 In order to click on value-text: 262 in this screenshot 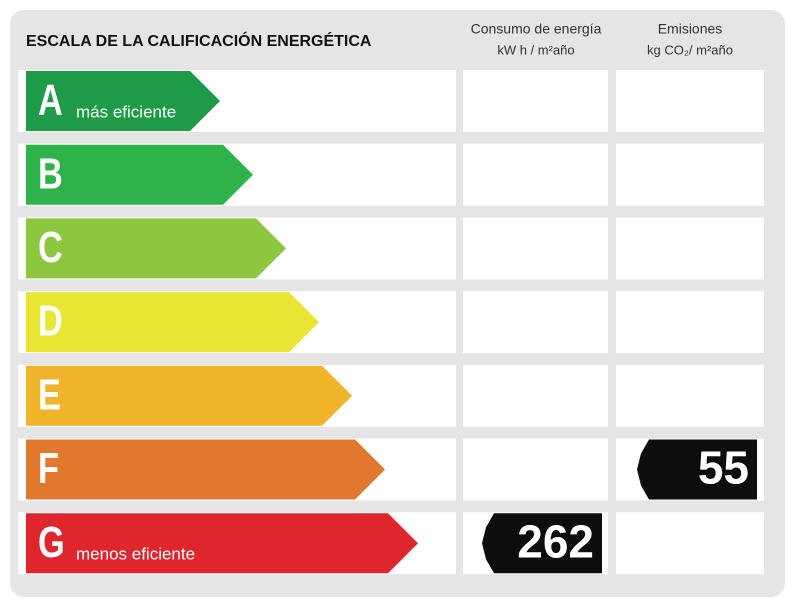, I will do `click(555, 541)`.